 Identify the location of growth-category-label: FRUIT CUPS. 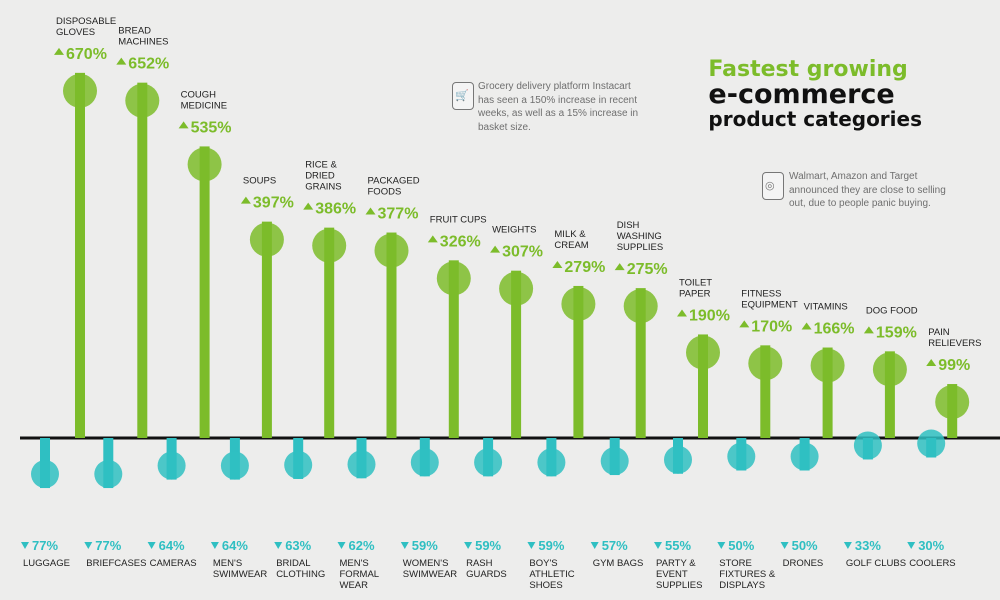
(458, 219).